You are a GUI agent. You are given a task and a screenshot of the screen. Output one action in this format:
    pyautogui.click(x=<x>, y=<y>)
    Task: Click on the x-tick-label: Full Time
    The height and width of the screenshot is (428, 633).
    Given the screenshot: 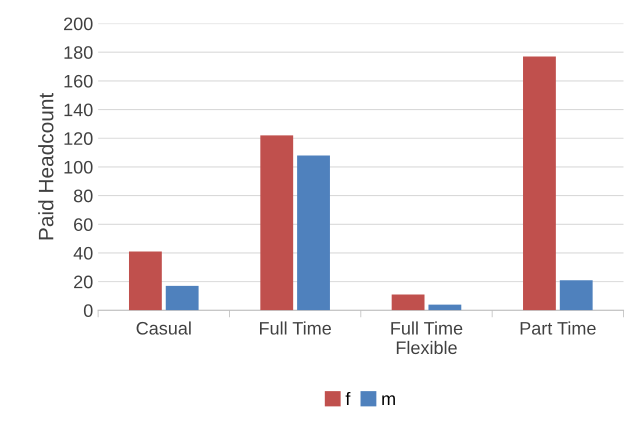 What is the action you would take?
    pyautogui.click(x=295, y=328)
    